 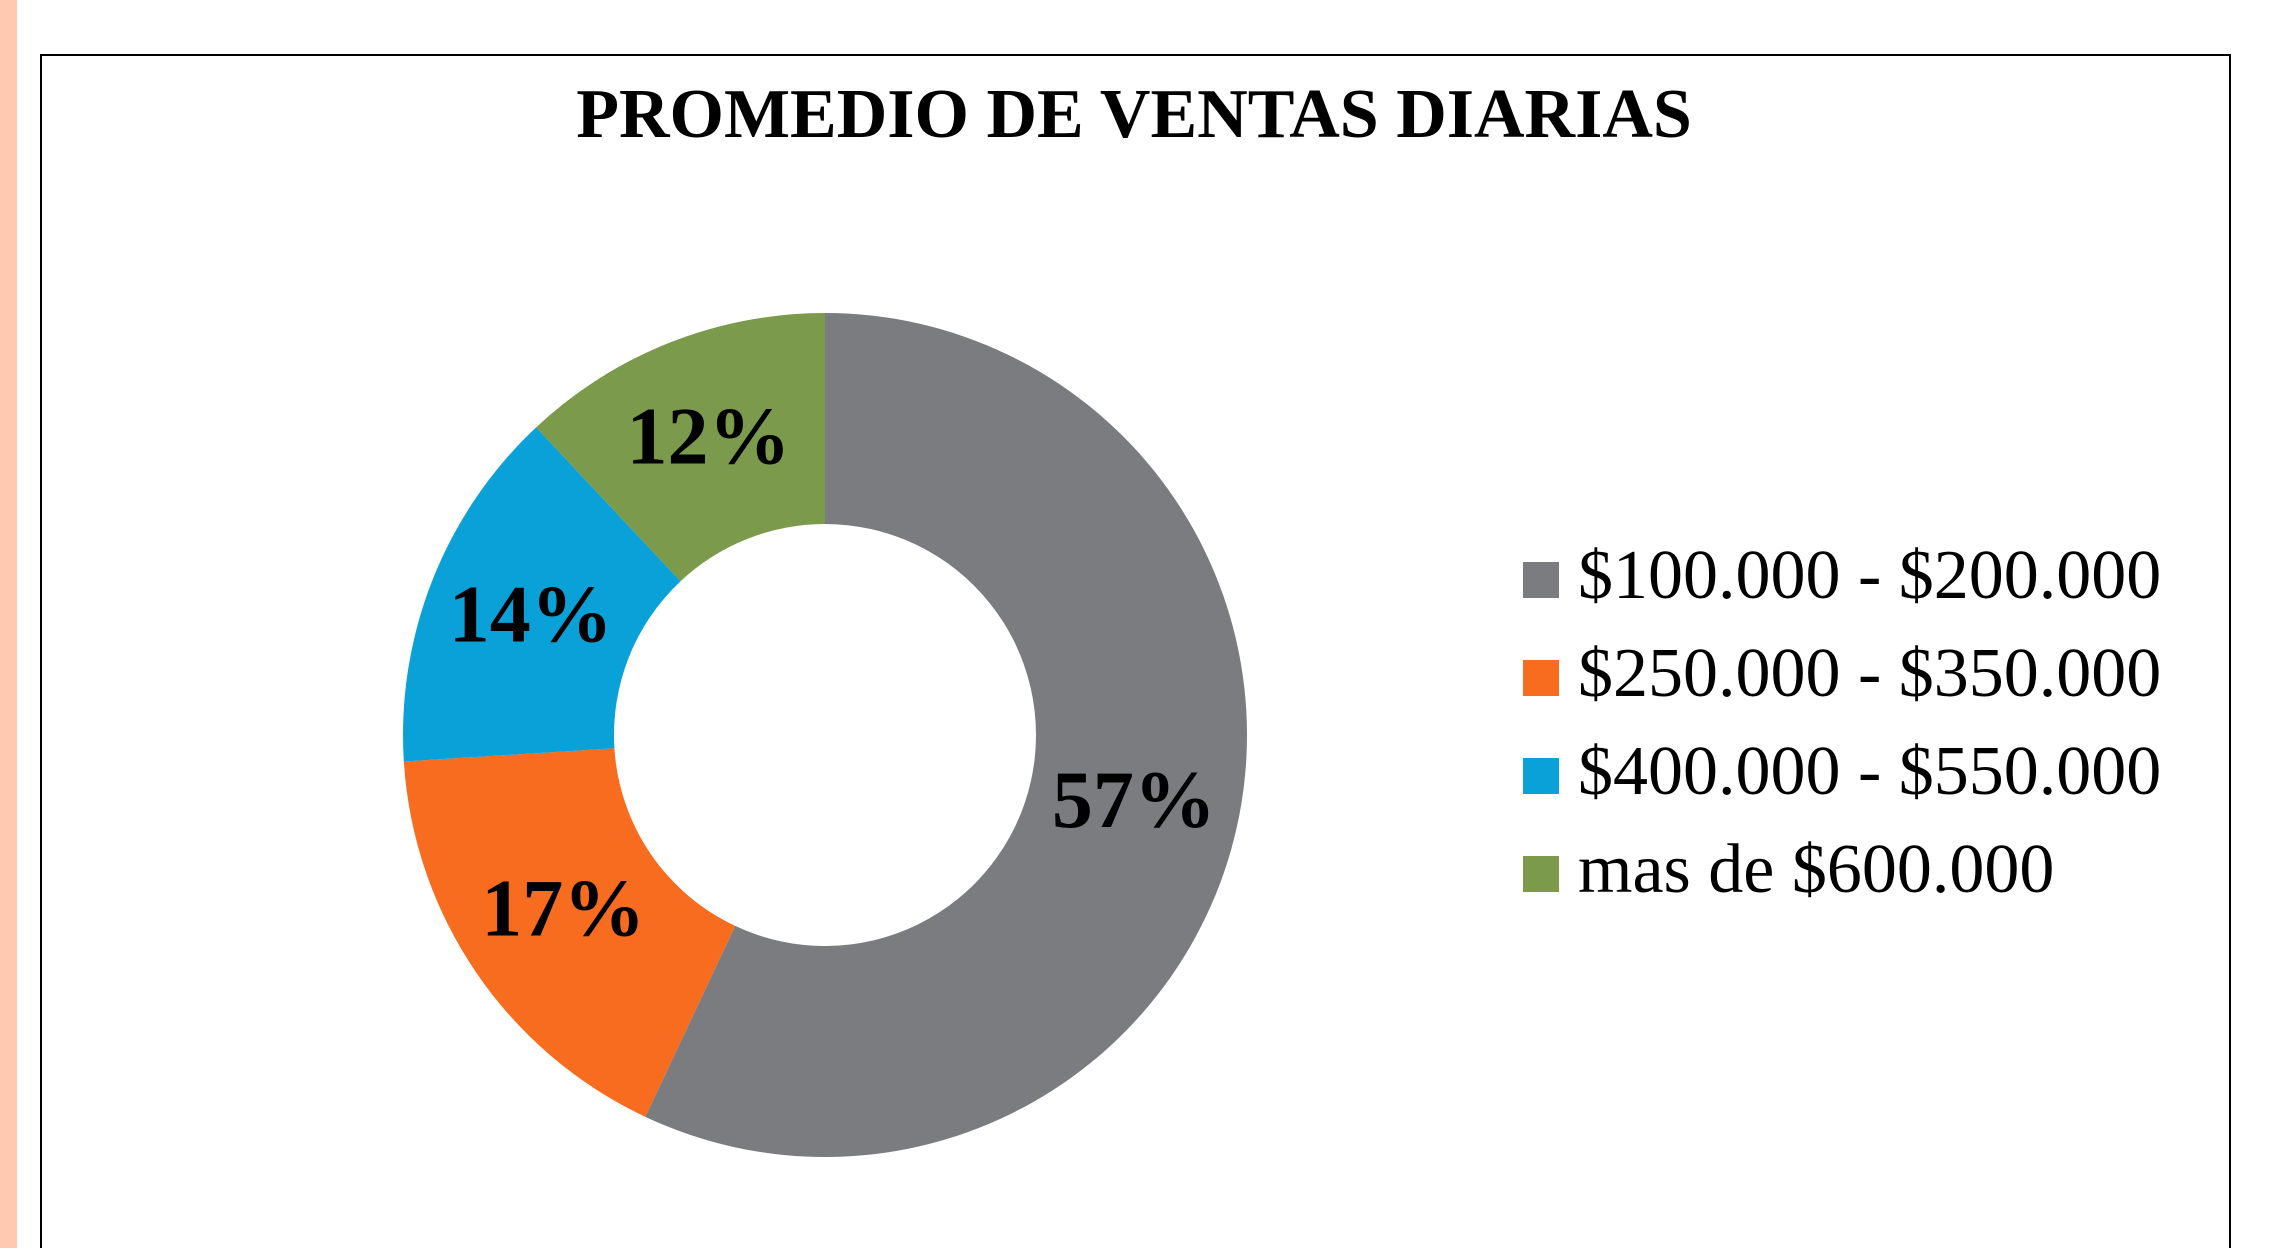 I want to click on side-strip, so click(x=8, y=624).